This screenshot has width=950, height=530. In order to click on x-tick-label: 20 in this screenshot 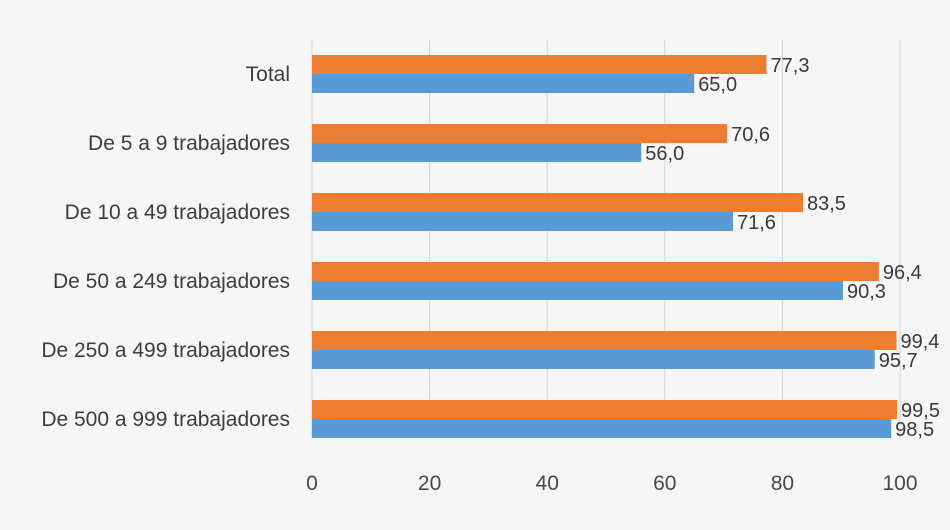, I will do `click(429, 483)`.